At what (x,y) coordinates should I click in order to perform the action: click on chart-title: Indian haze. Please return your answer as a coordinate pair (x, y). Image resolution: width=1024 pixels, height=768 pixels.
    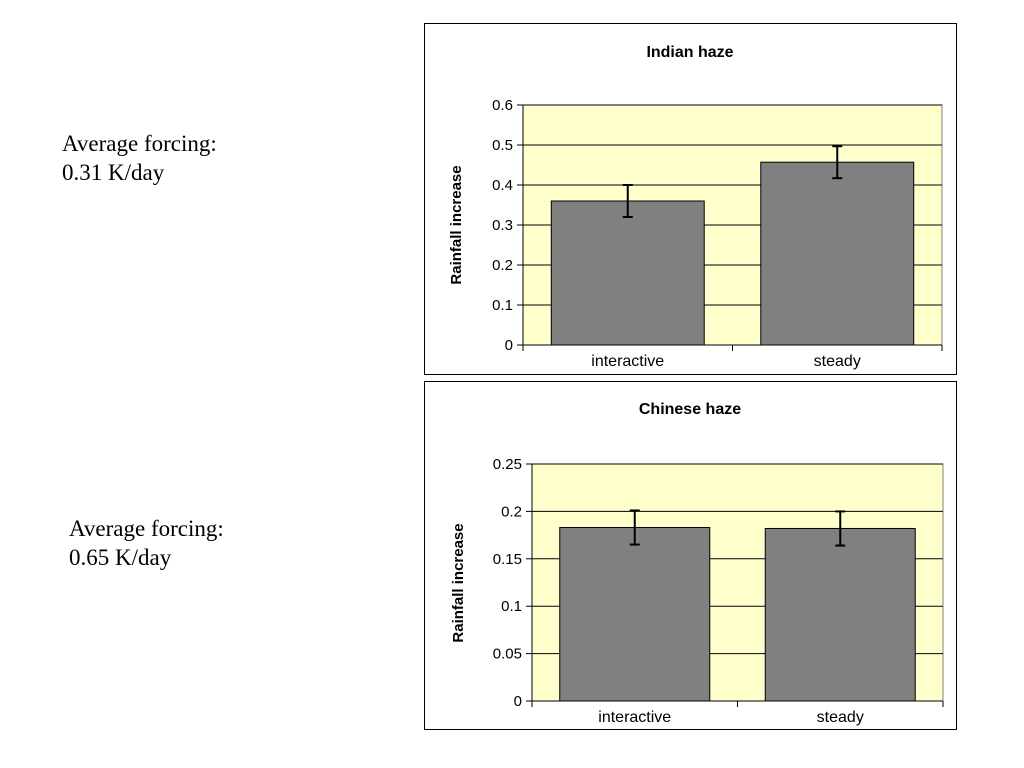
    Looking at the image, I should click on (689, 52).